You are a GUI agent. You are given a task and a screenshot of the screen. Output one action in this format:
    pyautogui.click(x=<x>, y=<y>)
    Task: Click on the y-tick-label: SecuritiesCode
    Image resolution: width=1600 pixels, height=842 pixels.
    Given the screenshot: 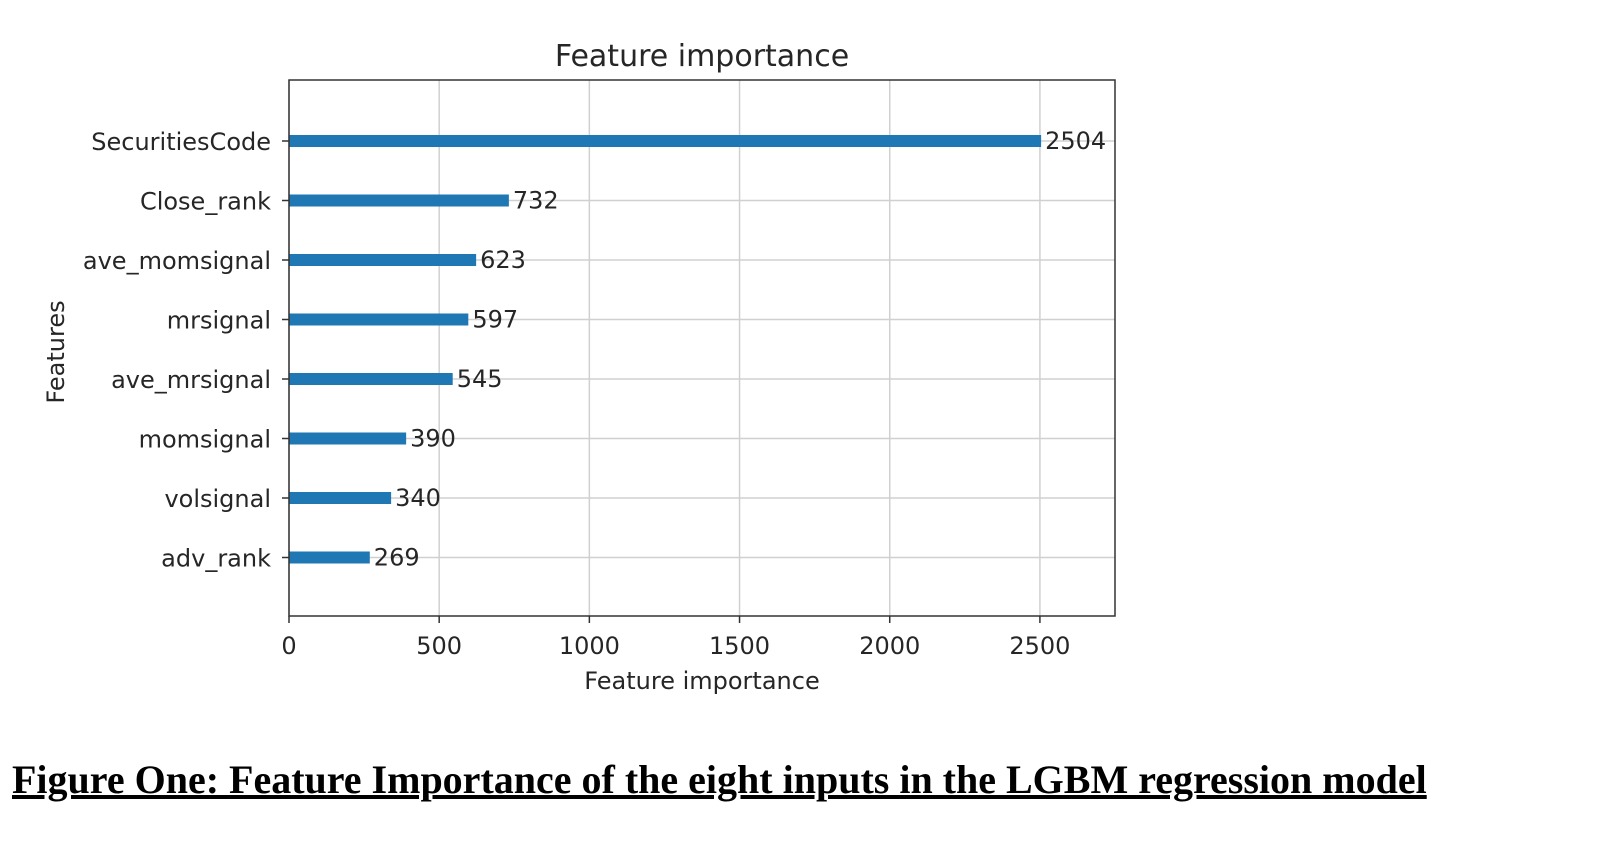 What is the action you would take?
    pyautogui.click(x=181, y=142)
    